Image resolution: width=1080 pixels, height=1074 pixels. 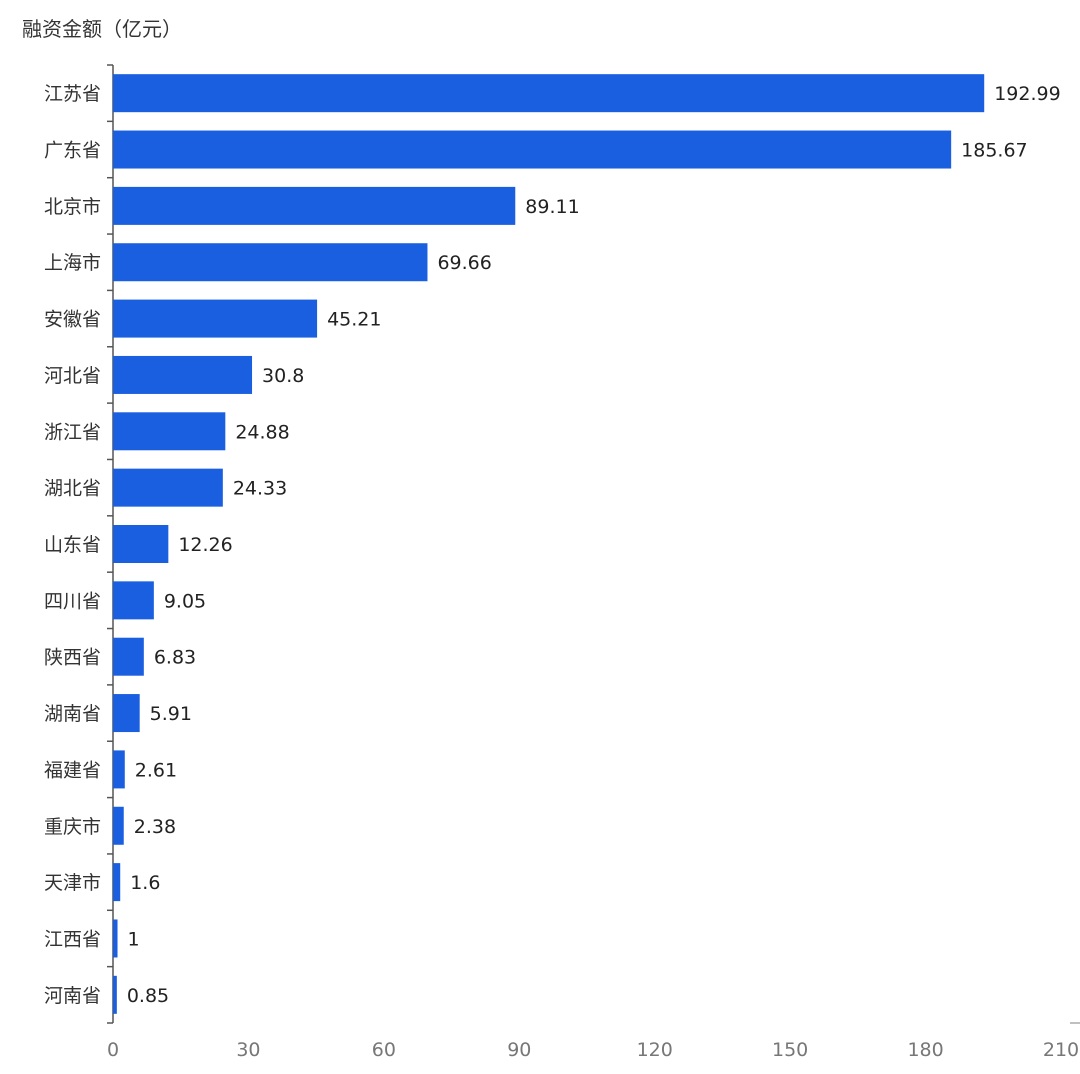 What do you see at coordinates (171, 714) in the screenshot?
I see `data-label: 5.91` at bounding box center [171, 714].